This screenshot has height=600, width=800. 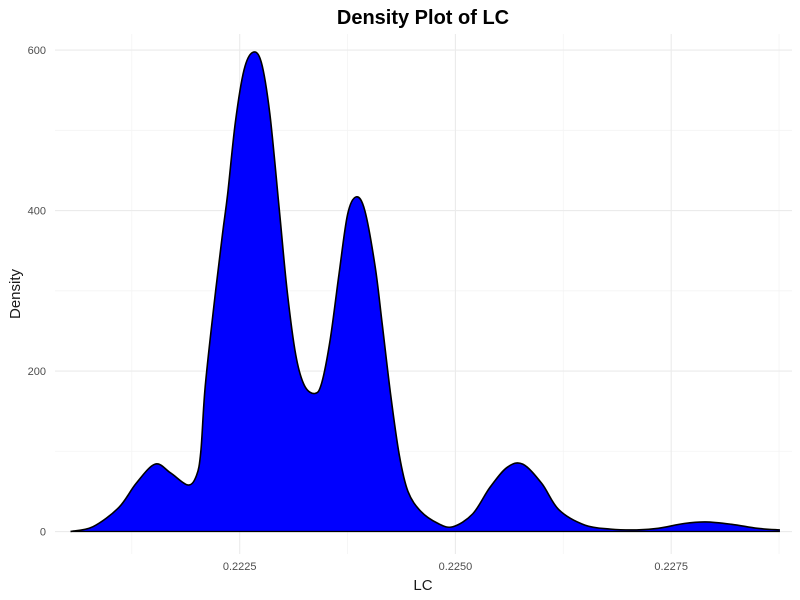 What do you see at coordinates (671, 567) in the screenshot?
I see `x-tick-label: 0.2275` at bounding box center [671, 567].